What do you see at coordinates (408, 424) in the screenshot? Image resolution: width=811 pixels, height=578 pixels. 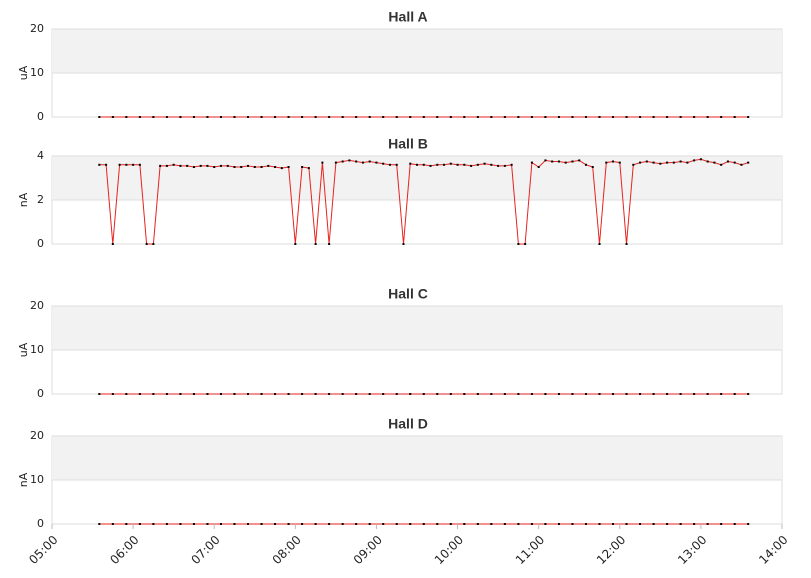 I see `chart-title: Hall D` at bounding box center [408, 424].